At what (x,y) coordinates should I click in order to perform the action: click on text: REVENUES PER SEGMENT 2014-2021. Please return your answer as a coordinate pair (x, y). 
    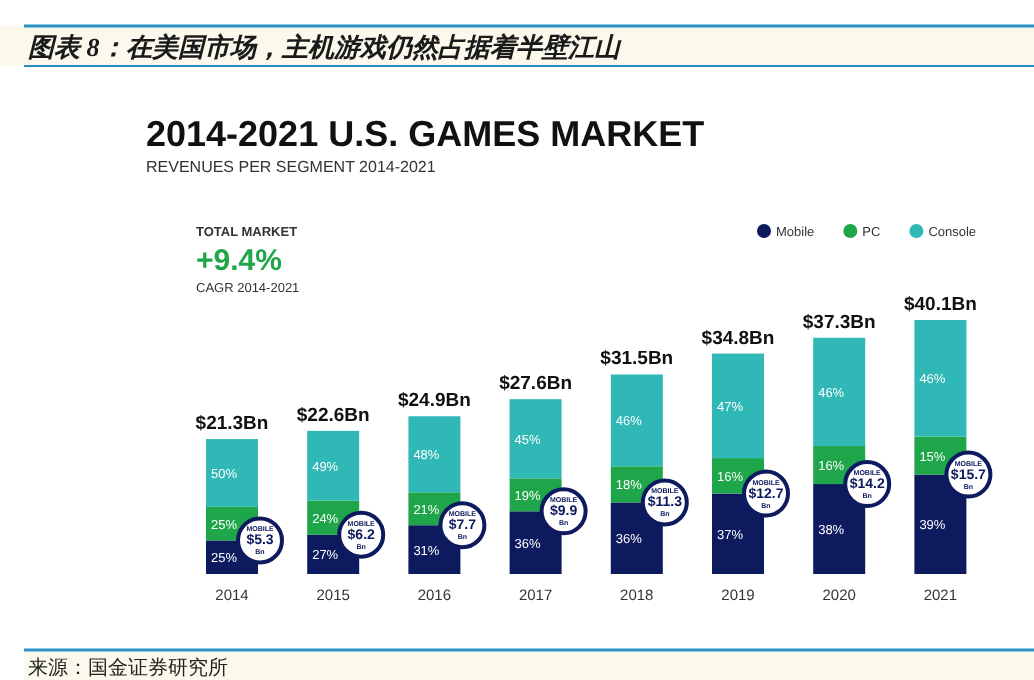
    Looking at the image, I should click on (291, 167).